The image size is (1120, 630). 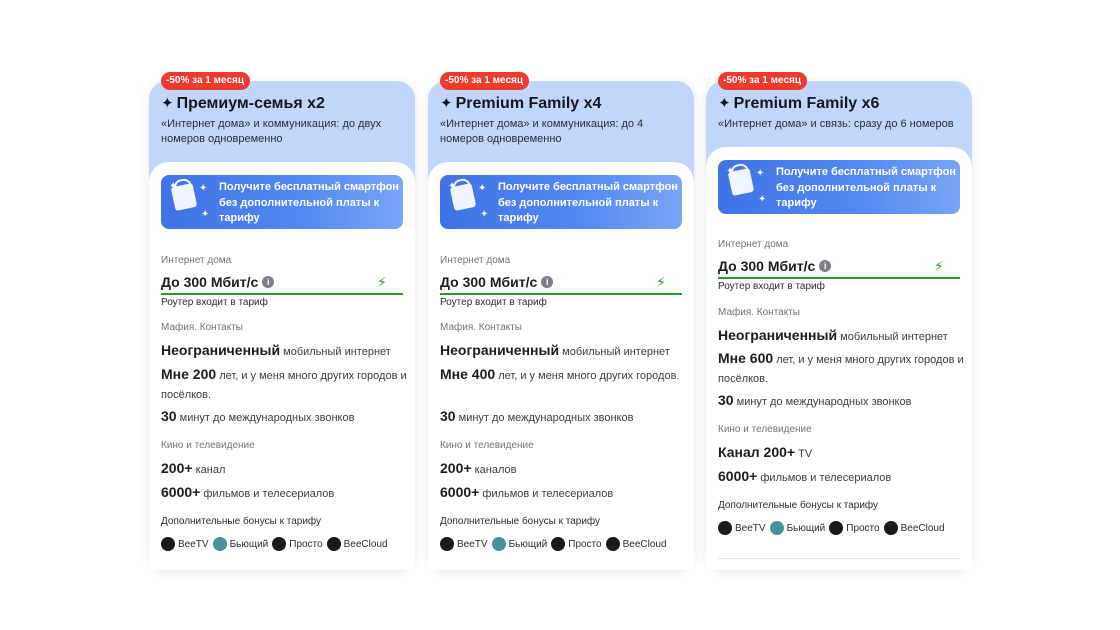 I want to click on channels-row: Канал 200+ TV, so click(x=765, y=452).